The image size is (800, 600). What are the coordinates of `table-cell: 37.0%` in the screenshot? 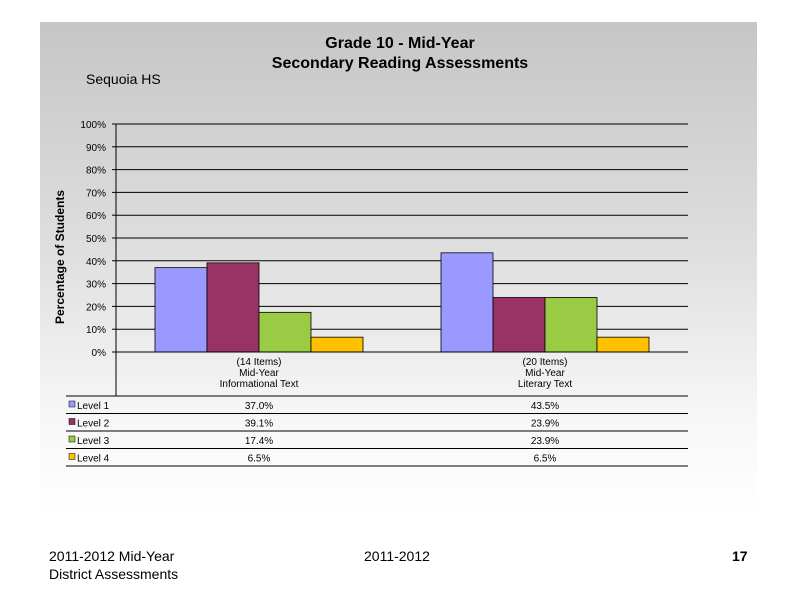 It's located at (259, 406).